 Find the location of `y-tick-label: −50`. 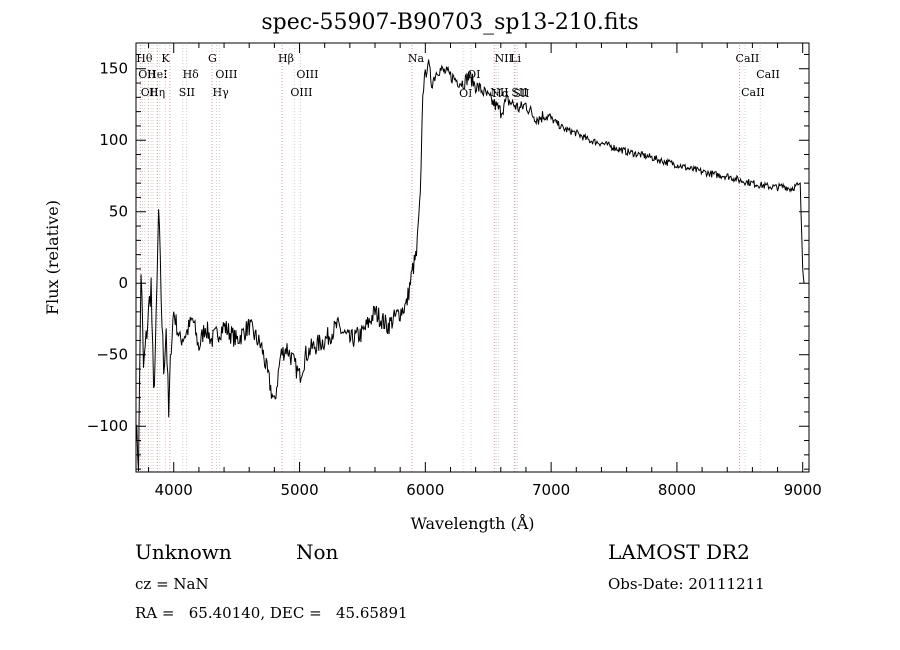

y-tick-label: −50 is located at coordinates (112, 355).